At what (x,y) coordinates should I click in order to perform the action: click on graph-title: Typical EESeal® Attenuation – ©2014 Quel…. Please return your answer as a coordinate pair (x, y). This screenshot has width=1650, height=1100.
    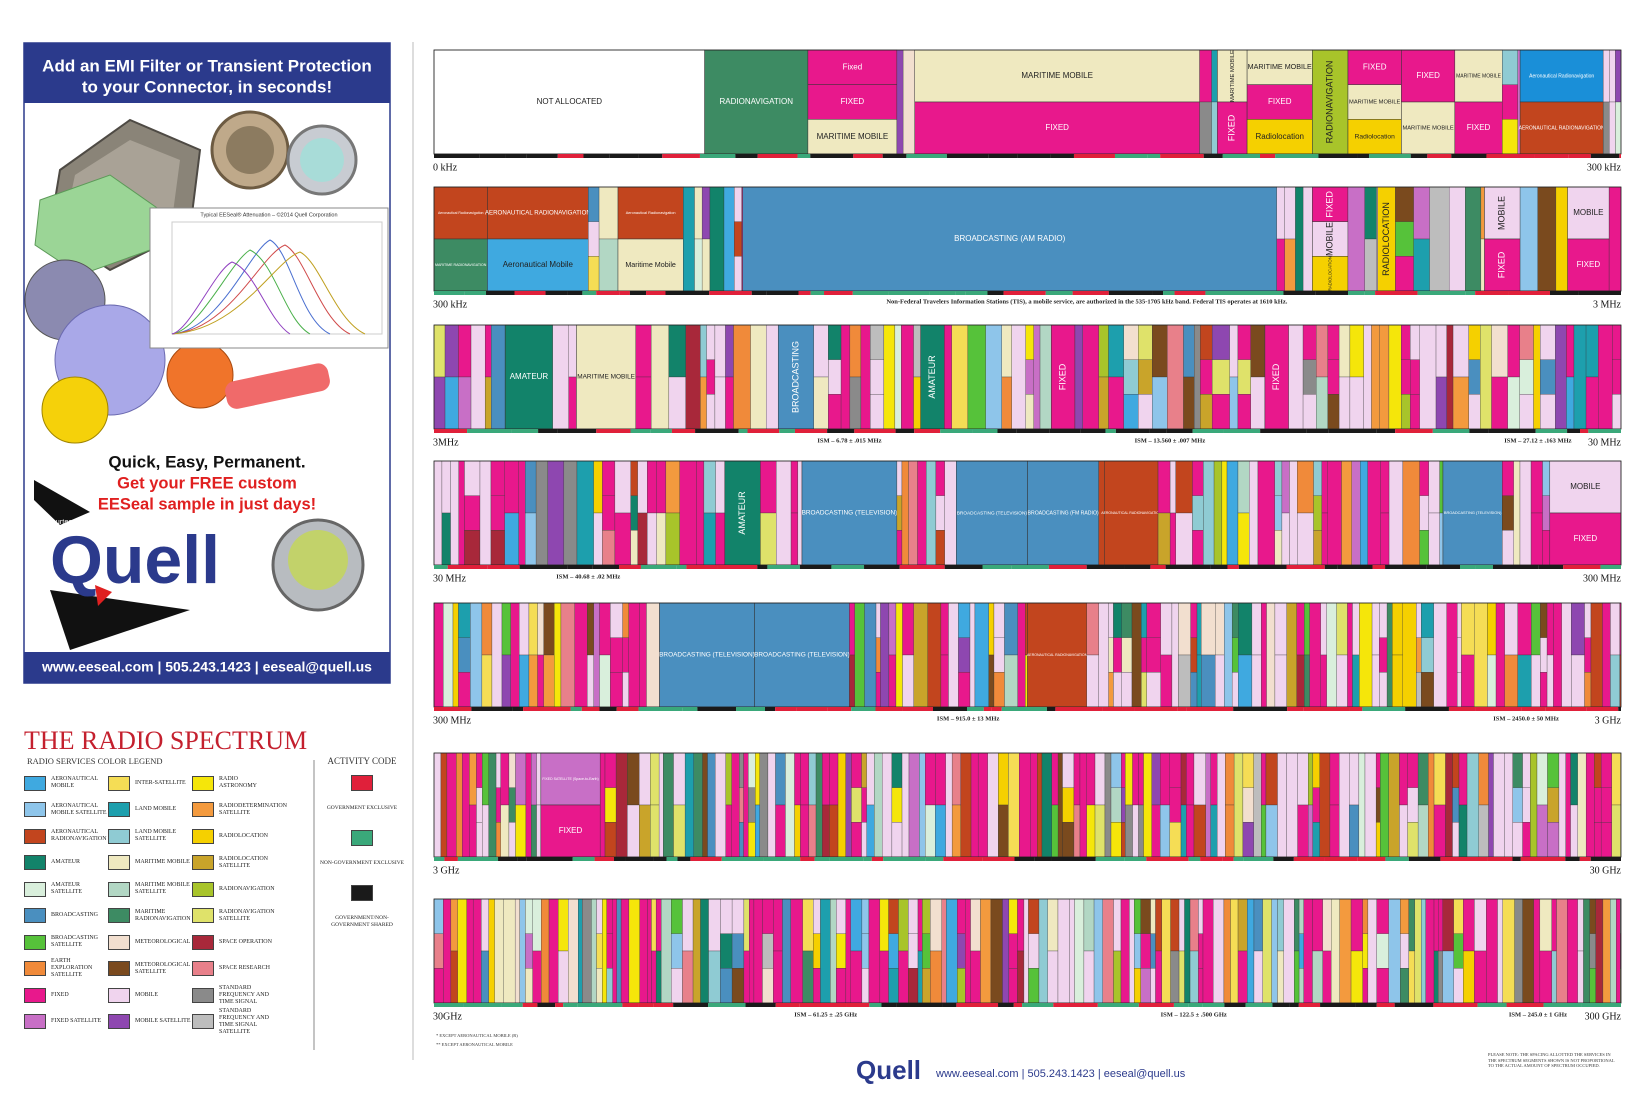
    Looking at the image, I should click on (268, 214).